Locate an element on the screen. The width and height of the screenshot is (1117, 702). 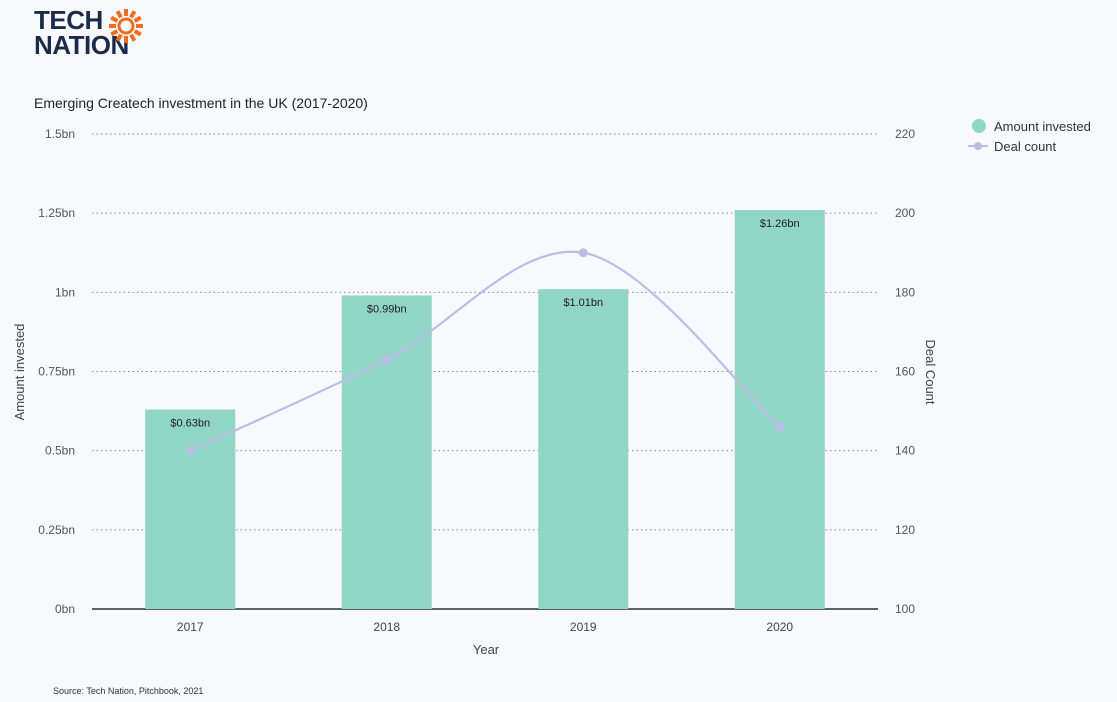
y-tick-label: 0.75bn is located at coordinates (56, 372).